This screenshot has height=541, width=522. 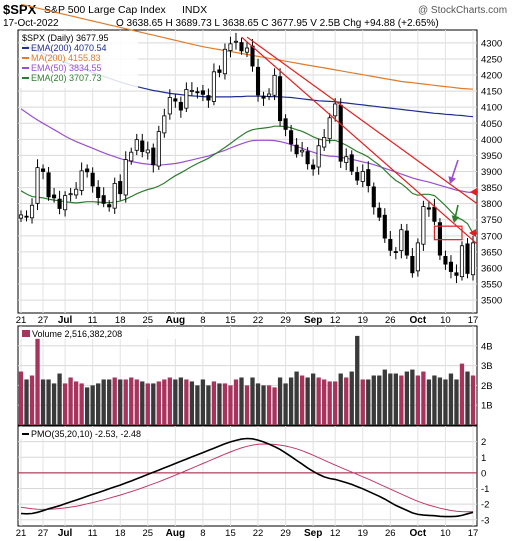 What do you see at coordinates (66, 78) in the screenshot?
I see `legend-ema20: EMA(20) 3707.73` at bounding box center [66, 78].